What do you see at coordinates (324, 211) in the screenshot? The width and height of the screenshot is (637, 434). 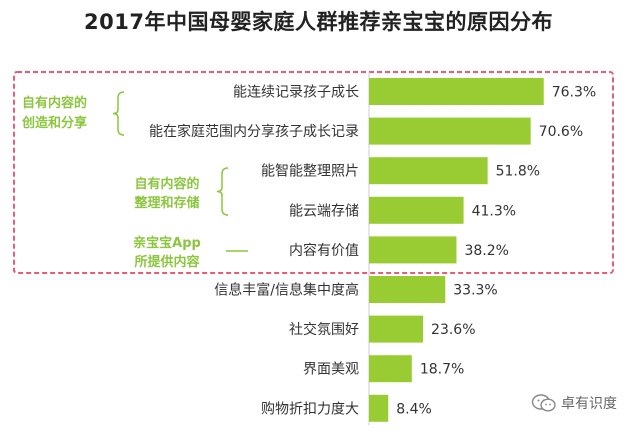 I see `category-label: 能云端存储` at bounding box center [324, 211].